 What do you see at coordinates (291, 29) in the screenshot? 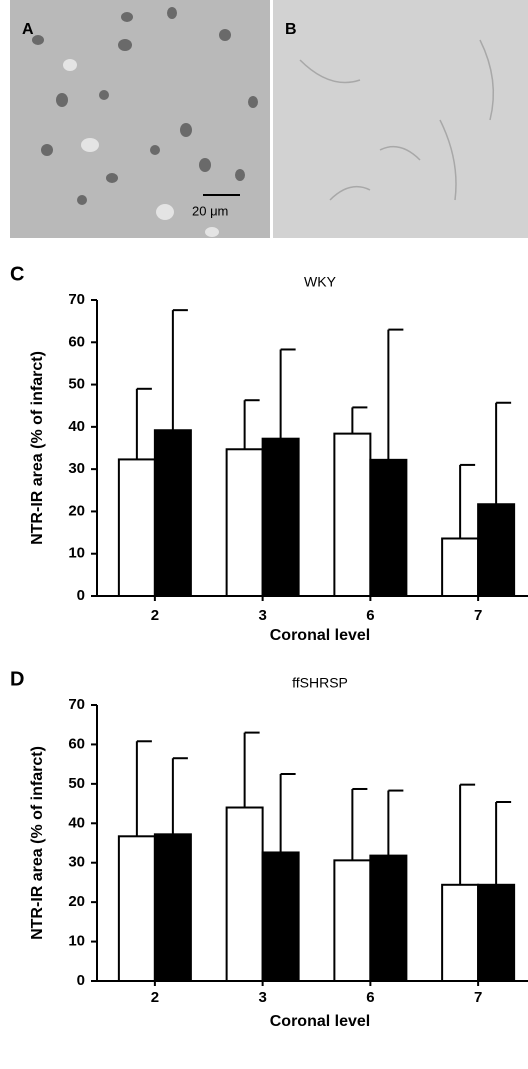
I see `panel-label: B` at bounding box center [291, 29].